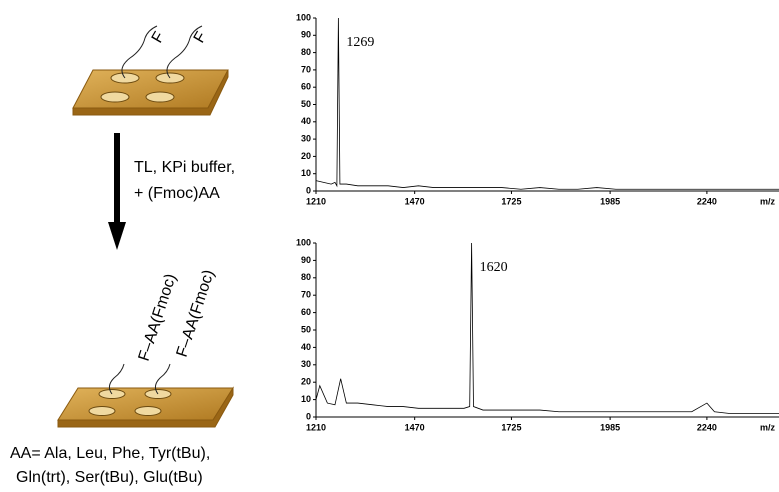 The image size is (779, 492). What do you see at coordinates (150, 70) in the screenshot?
I see `top-plate` at bounding box center [150, 70].